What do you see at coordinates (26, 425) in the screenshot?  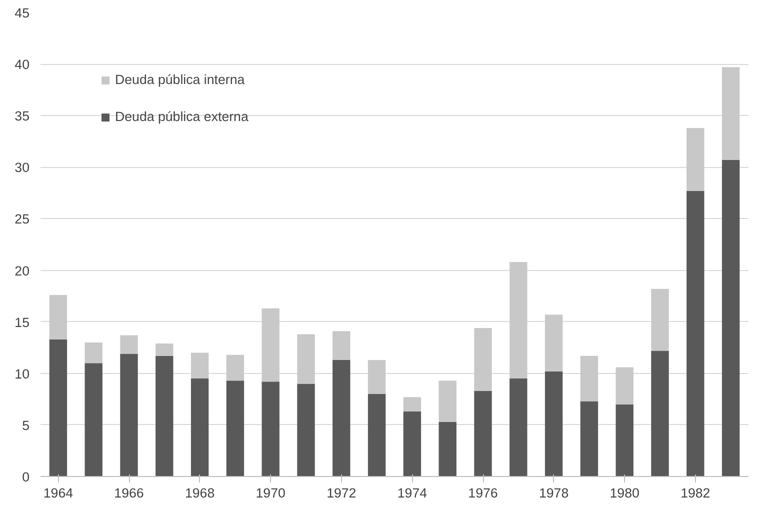 I see `y-tick-label: 5` at bounding box center [26, 425].